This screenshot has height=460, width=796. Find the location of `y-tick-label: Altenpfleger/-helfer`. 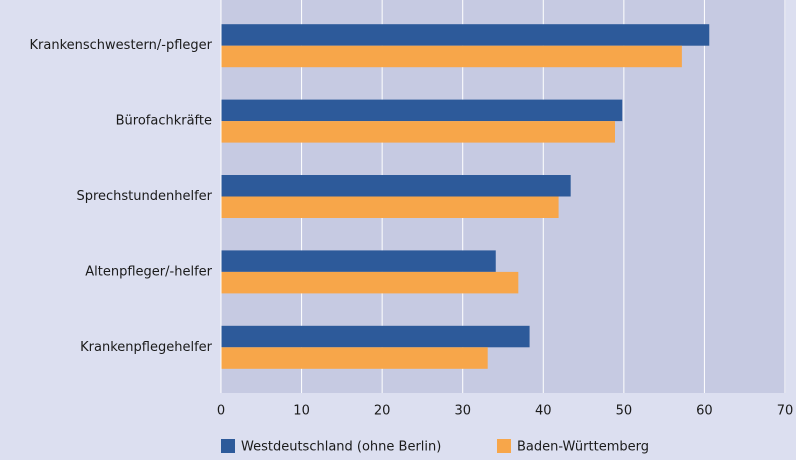

y-tick-label: Altenpfleger/-helfer is located at coordinates (148, 271).